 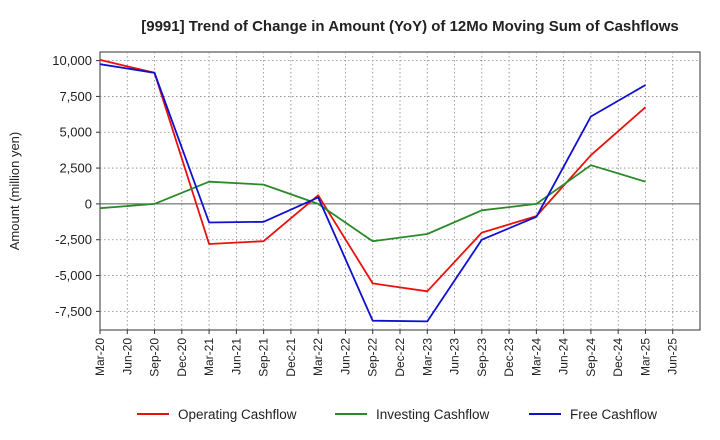 What do you see at coordinates (127, 356) in the screenshot?
I see `x-tick-label: Jun-20` at bounding box center [127, 356].